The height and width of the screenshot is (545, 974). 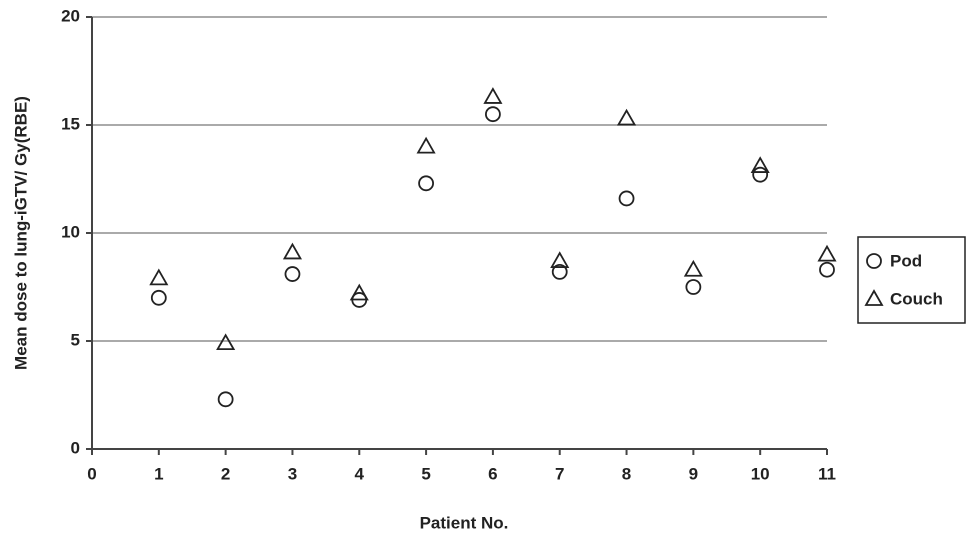 I want to click on x-tick-label: 3, so click(x=292, y=473).